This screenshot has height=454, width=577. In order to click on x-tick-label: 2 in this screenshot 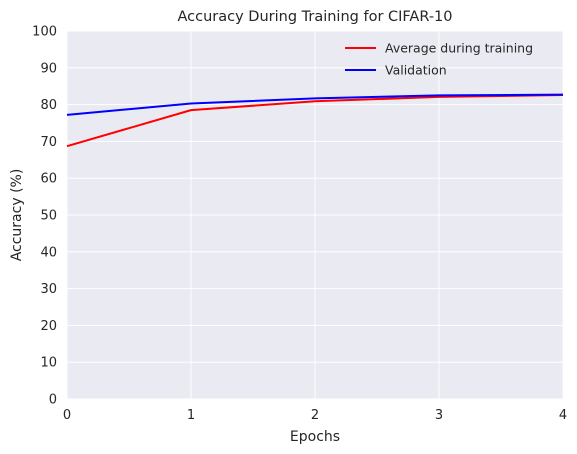, I will do `click(315, 415)`.